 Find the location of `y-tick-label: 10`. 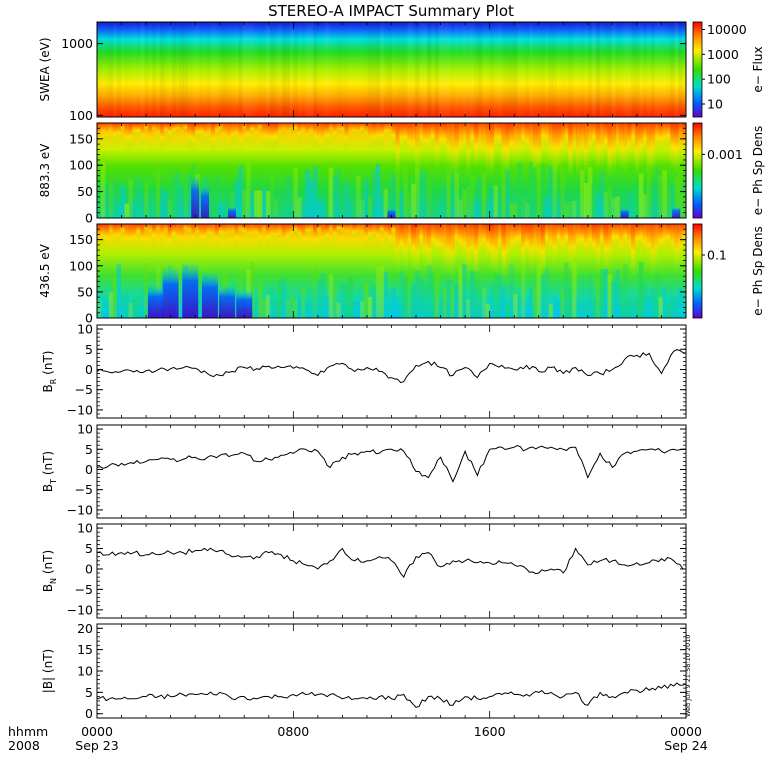

y-tick-label: 10 is located at coordinates (85, 429).